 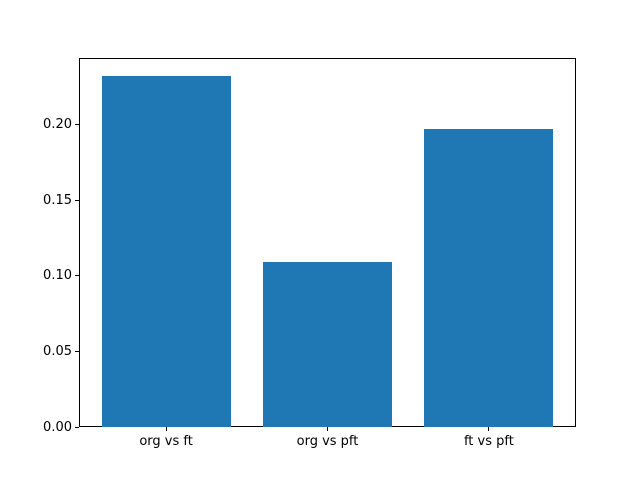 What do you see at coordinates (488, 441) in the screenshot?
I see `x-tick-label: ft vs pft` at bounding box center [488, 441].